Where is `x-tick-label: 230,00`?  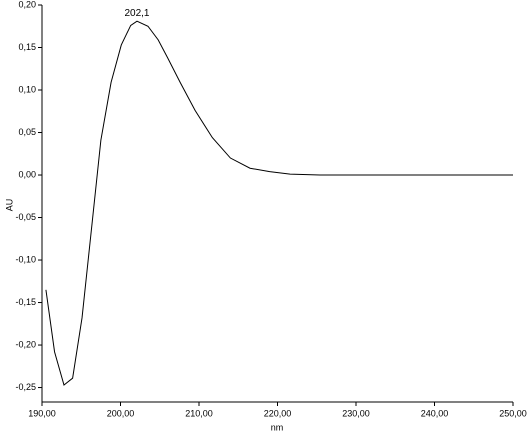
x-tick-label: 230,00 is located at coordinates (356, 413).